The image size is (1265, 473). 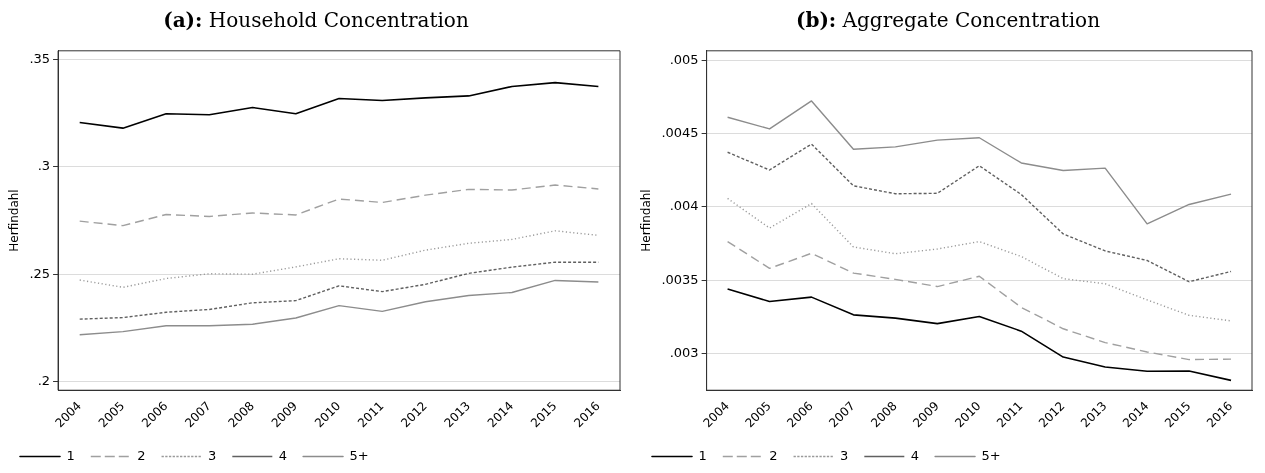 I want to click on y-tick-label: .0035, so click(x=680, y=279).